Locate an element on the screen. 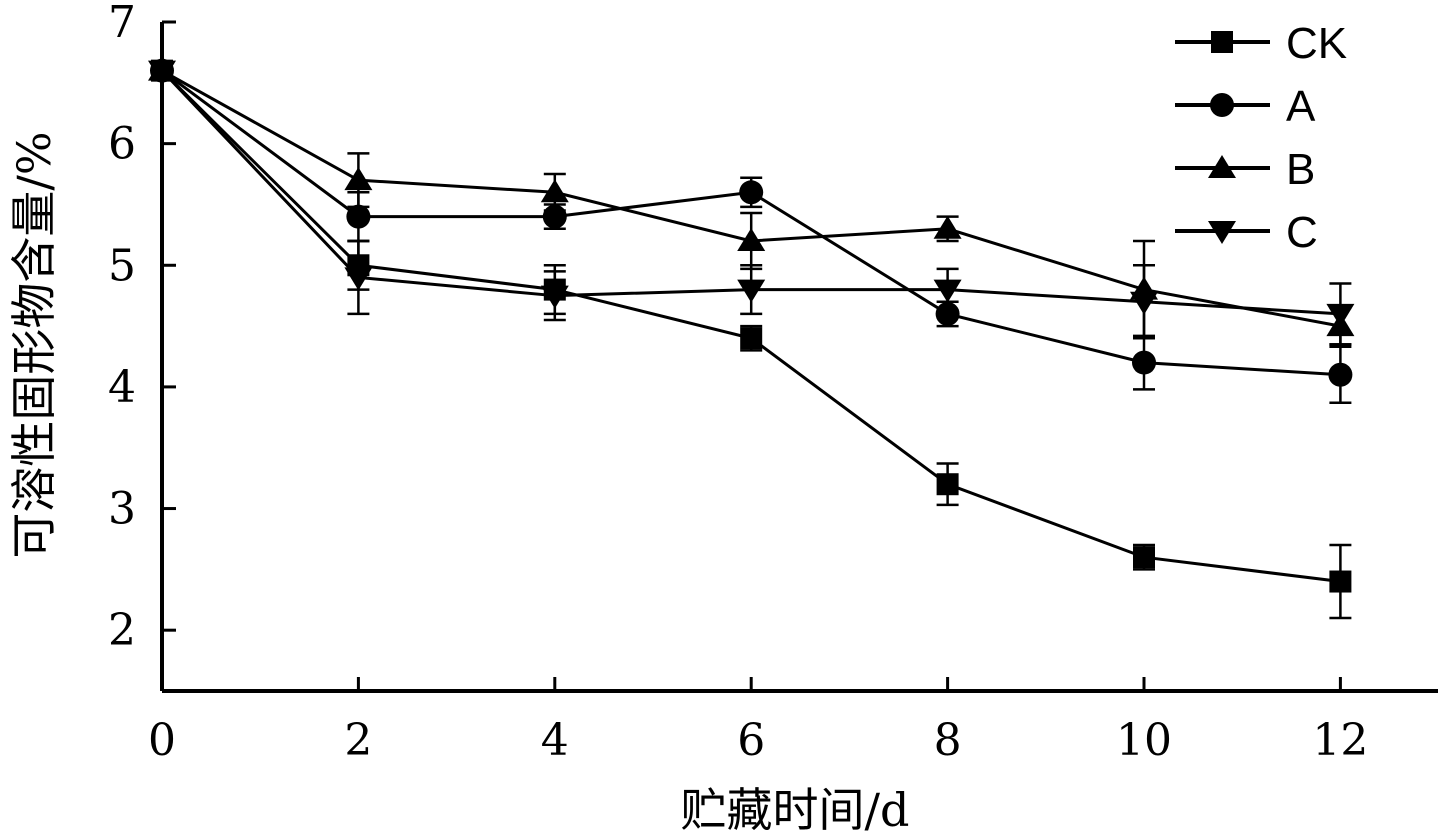 The image size is (1439, 834). y-tick-label: 7 is located at coordinates (122, 24).